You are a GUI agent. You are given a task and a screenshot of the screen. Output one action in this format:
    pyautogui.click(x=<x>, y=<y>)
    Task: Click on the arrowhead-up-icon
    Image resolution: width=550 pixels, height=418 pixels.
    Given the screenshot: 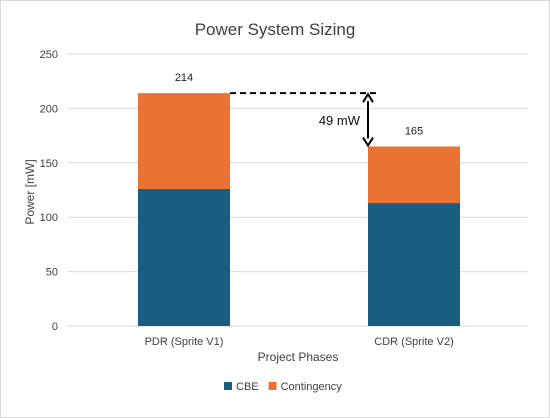 What is the action you would take?
    pyautogui.click(x=368, y=97)
    